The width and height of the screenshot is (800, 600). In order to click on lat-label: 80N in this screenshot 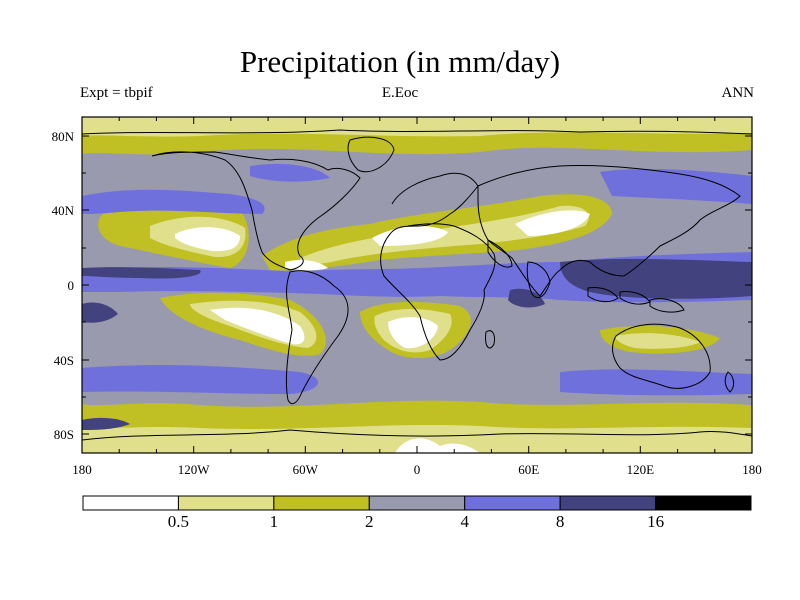, I will do `click(63, 136)`.